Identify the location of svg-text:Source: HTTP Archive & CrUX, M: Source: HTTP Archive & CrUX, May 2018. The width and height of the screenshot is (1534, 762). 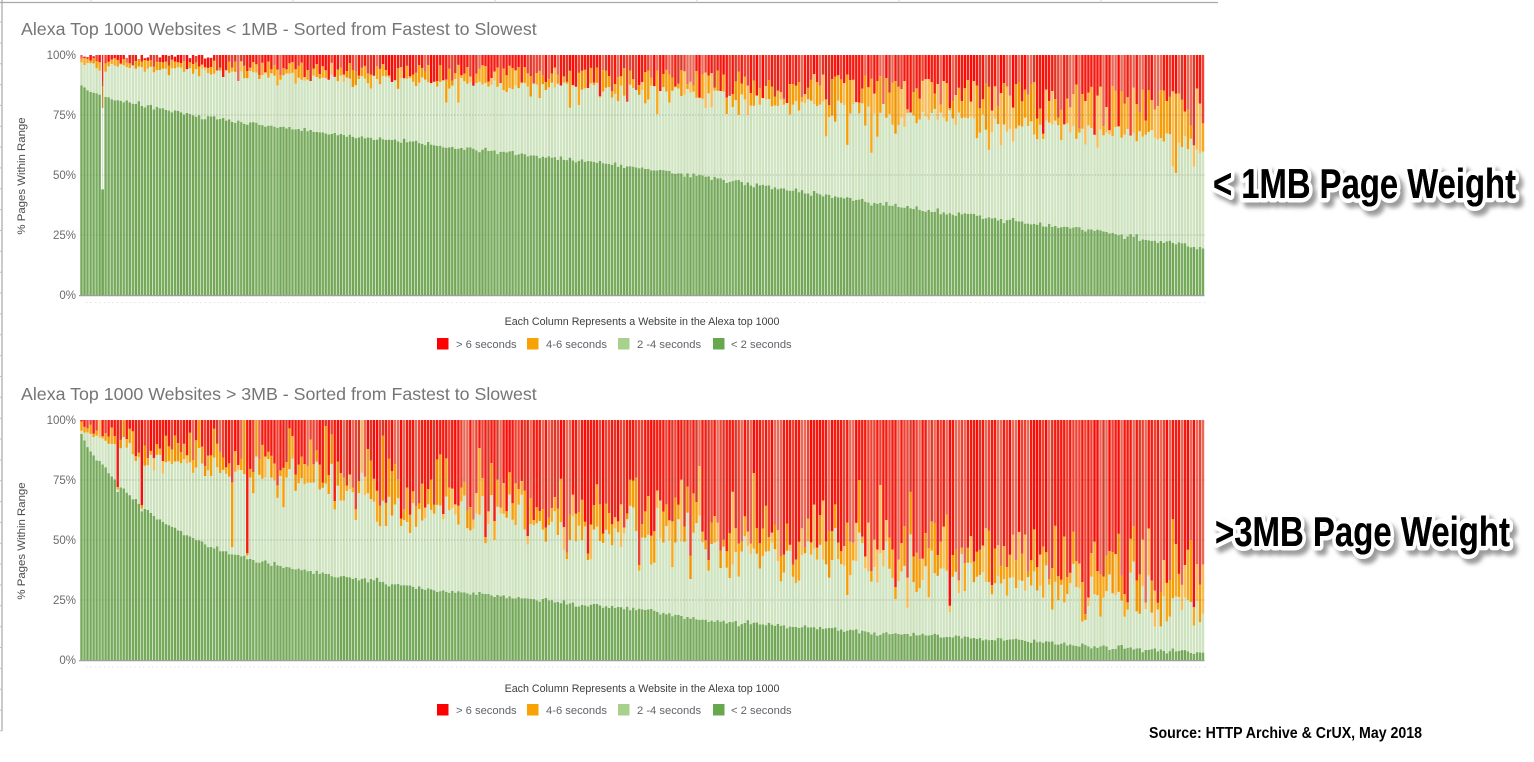
(1285, 733).